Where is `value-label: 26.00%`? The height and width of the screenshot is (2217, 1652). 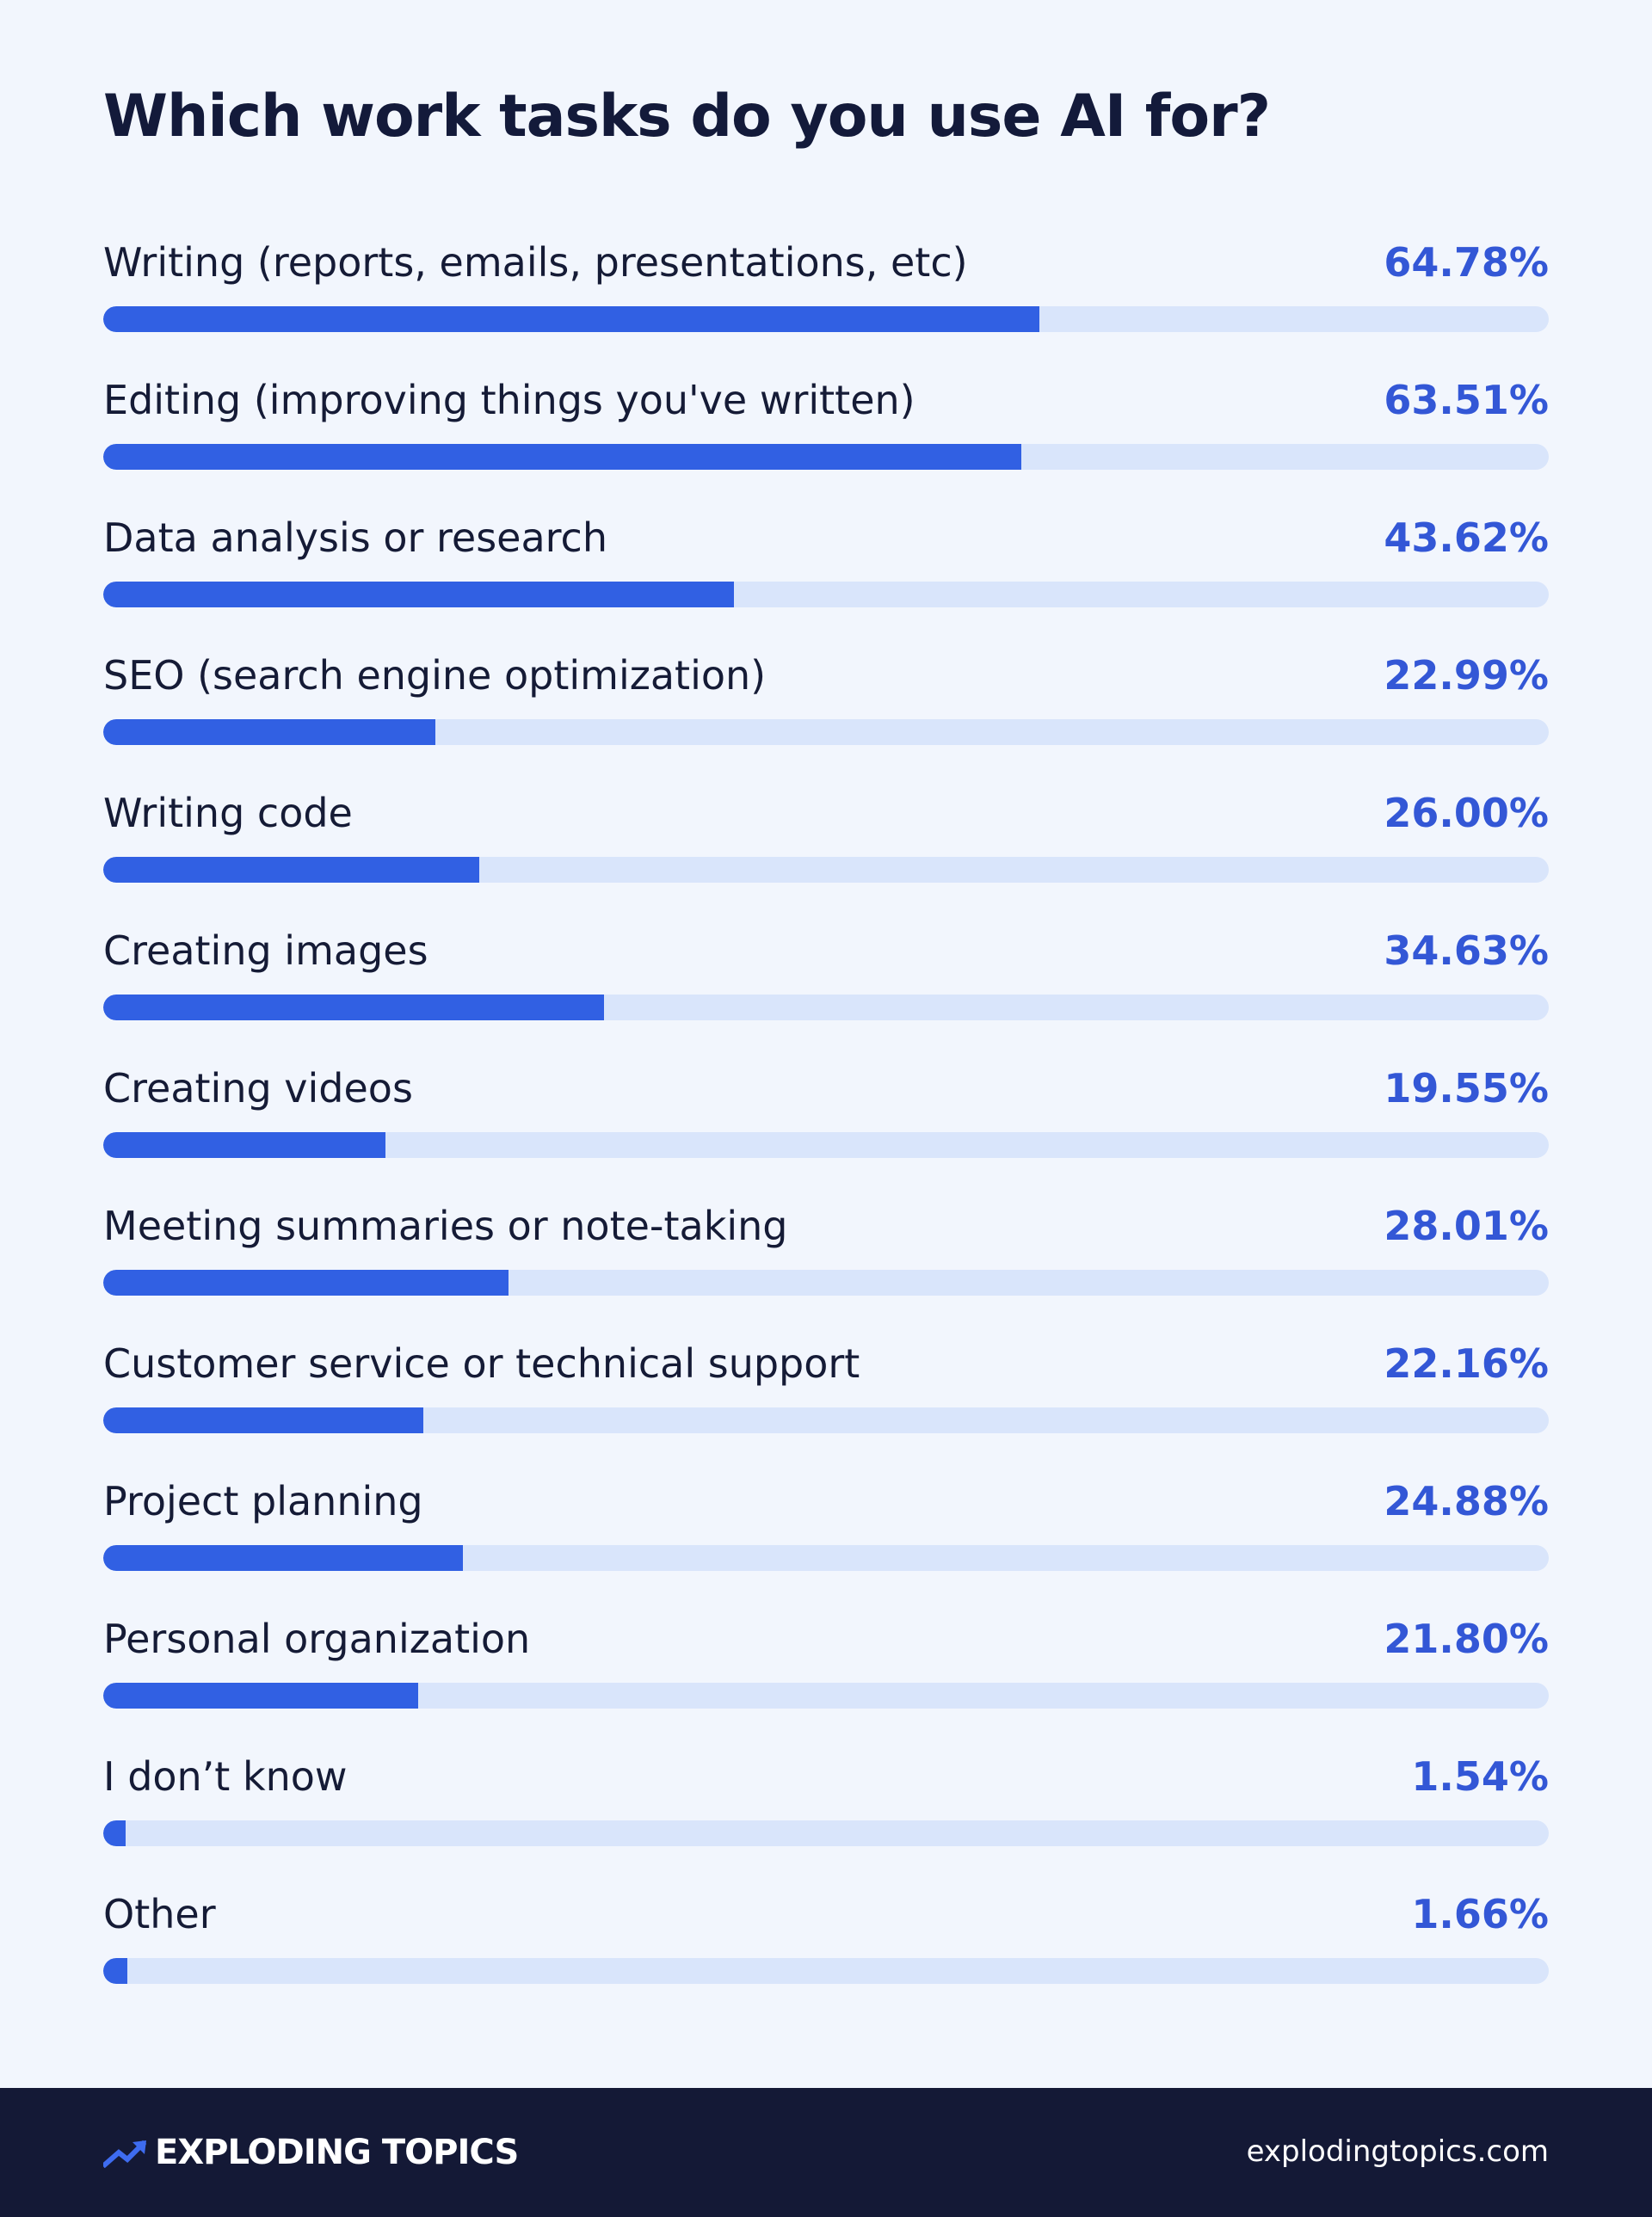 value-label: 26.00% is located at coordinates (1466, 813).